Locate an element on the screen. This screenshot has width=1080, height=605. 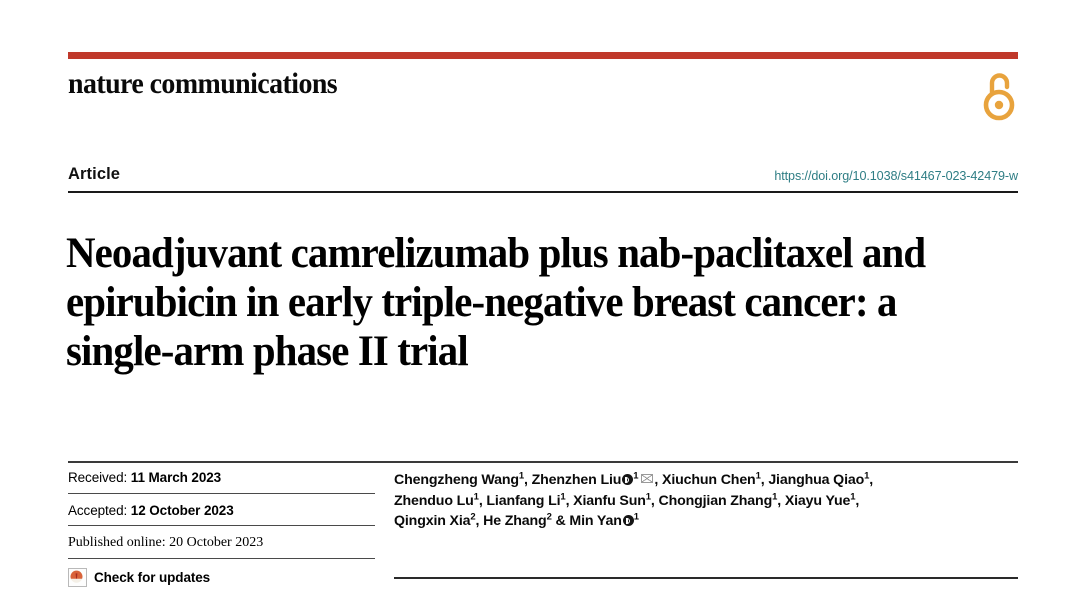
received-label: Received: is located at coordinates (98, 477).